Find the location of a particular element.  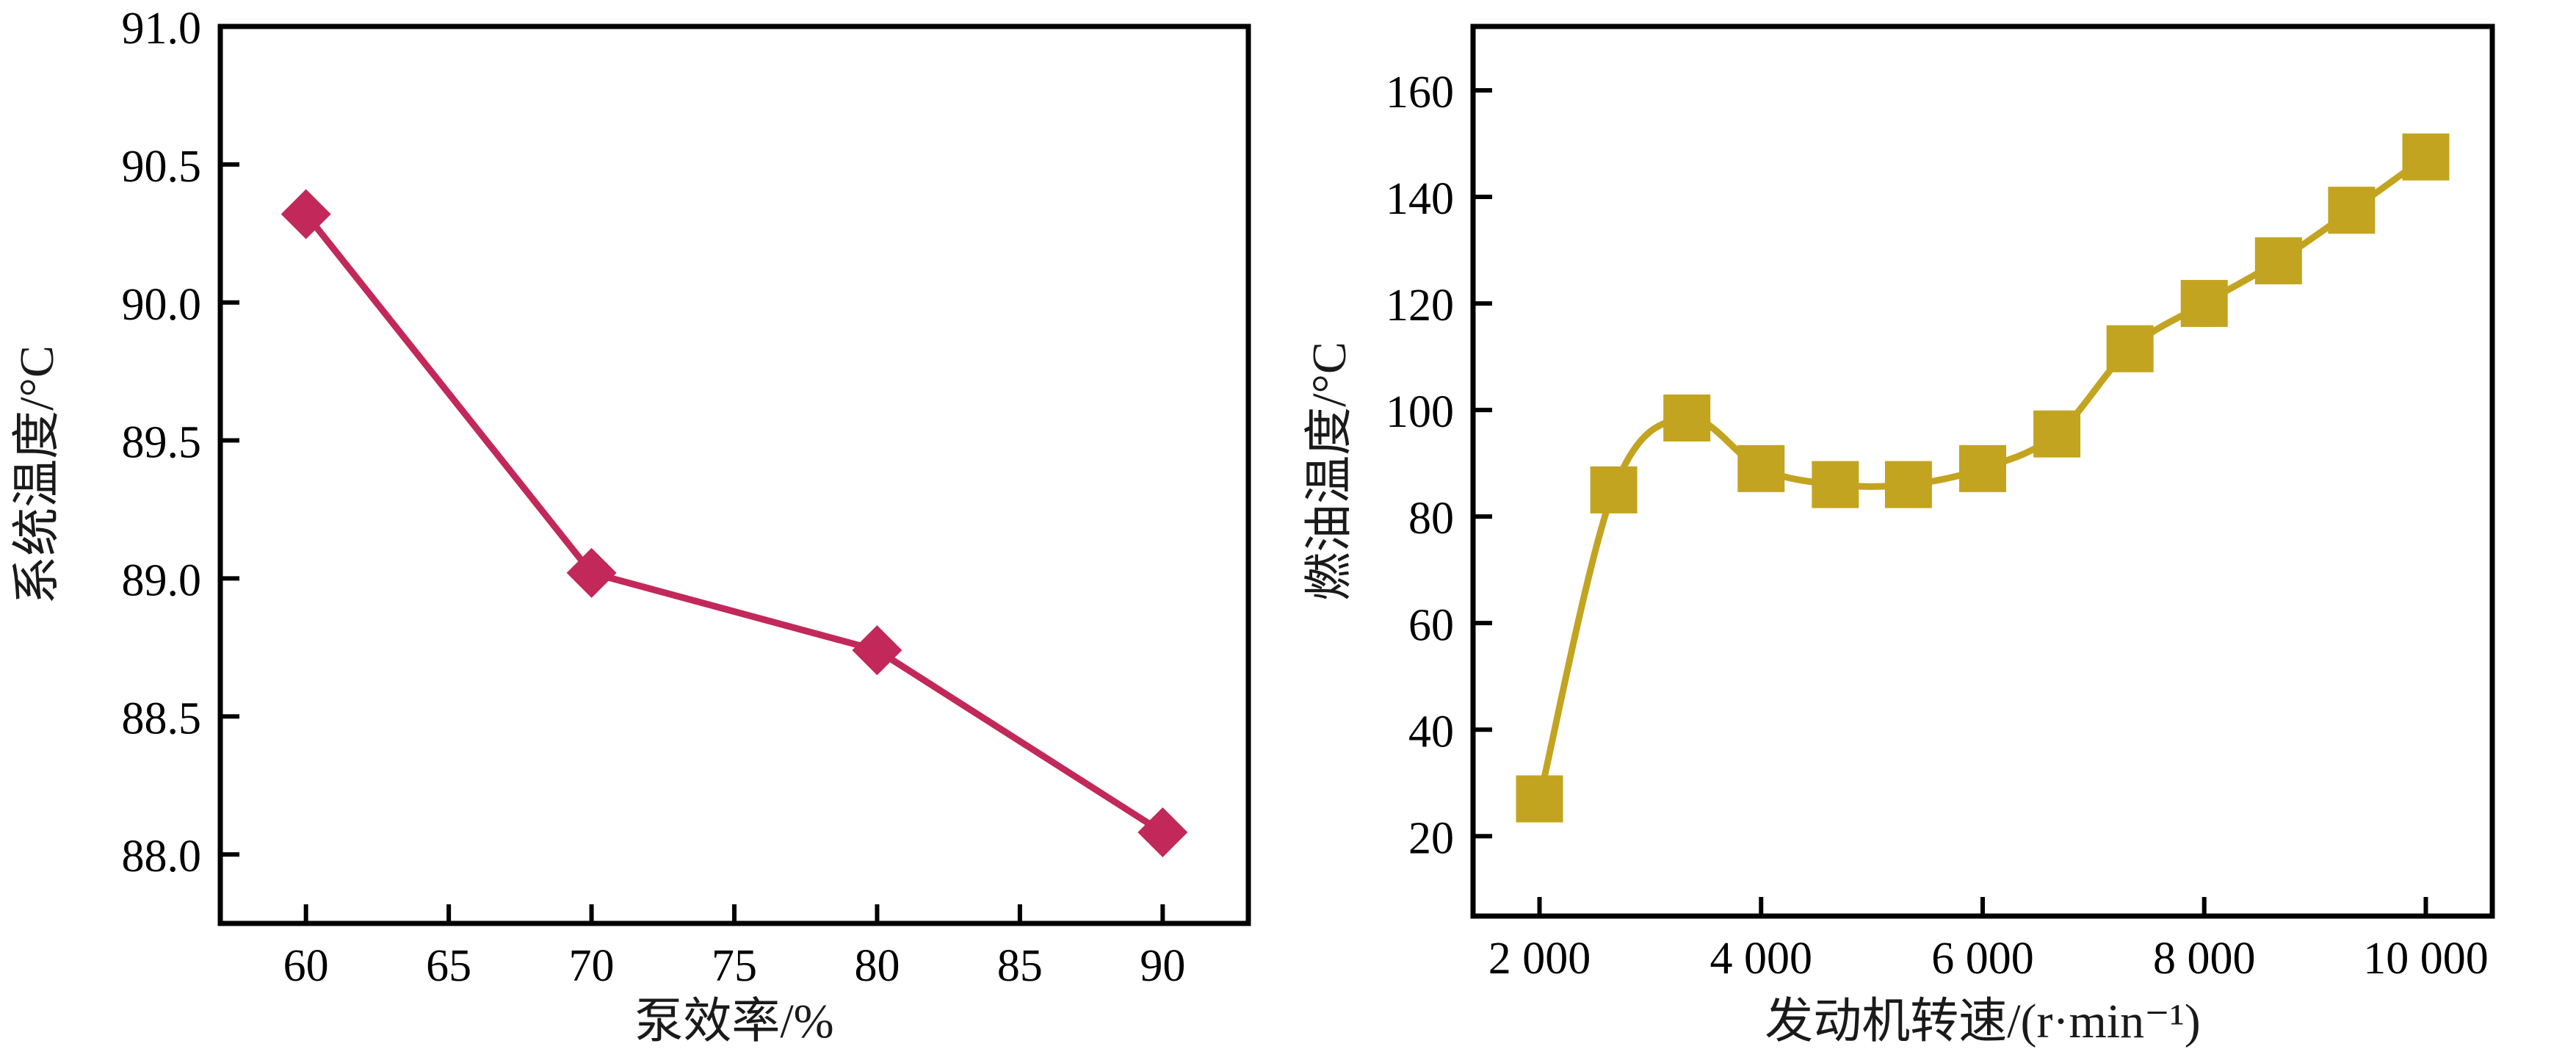

y-tick-label: 20 is located at coordinates (1431, 838).